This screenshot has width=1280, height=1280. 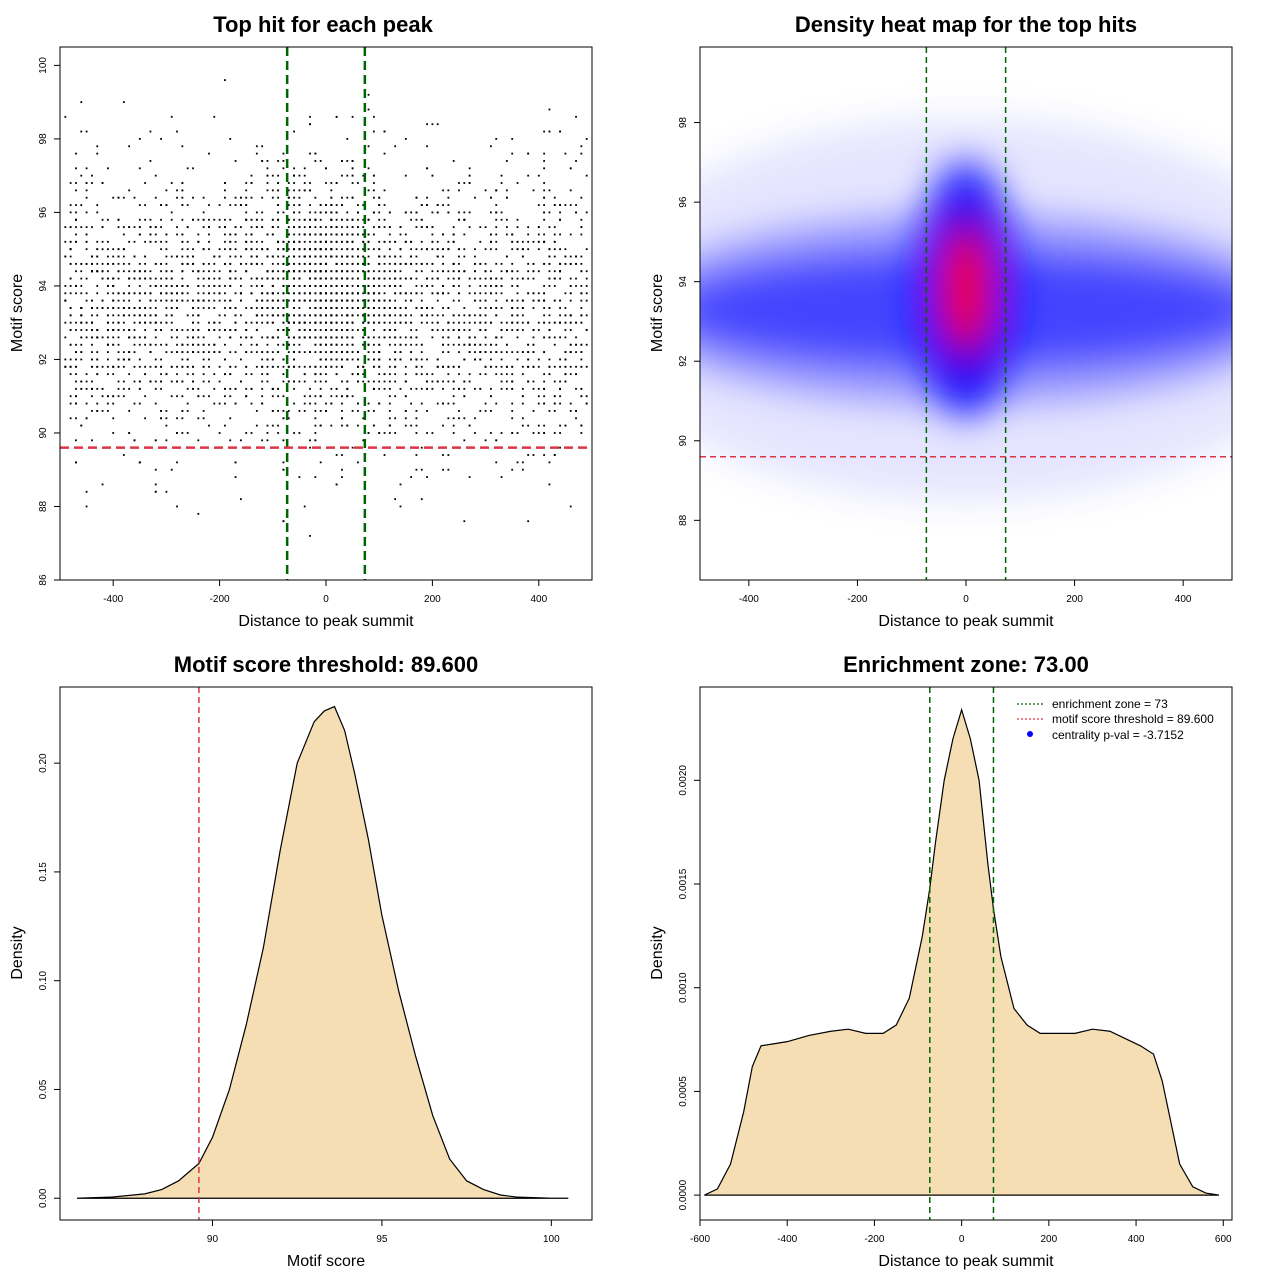 What do you see at coordinates (962, 953) in the screenshot?
I see `distance-density-reference-lines` at bounding box center [962, 953].